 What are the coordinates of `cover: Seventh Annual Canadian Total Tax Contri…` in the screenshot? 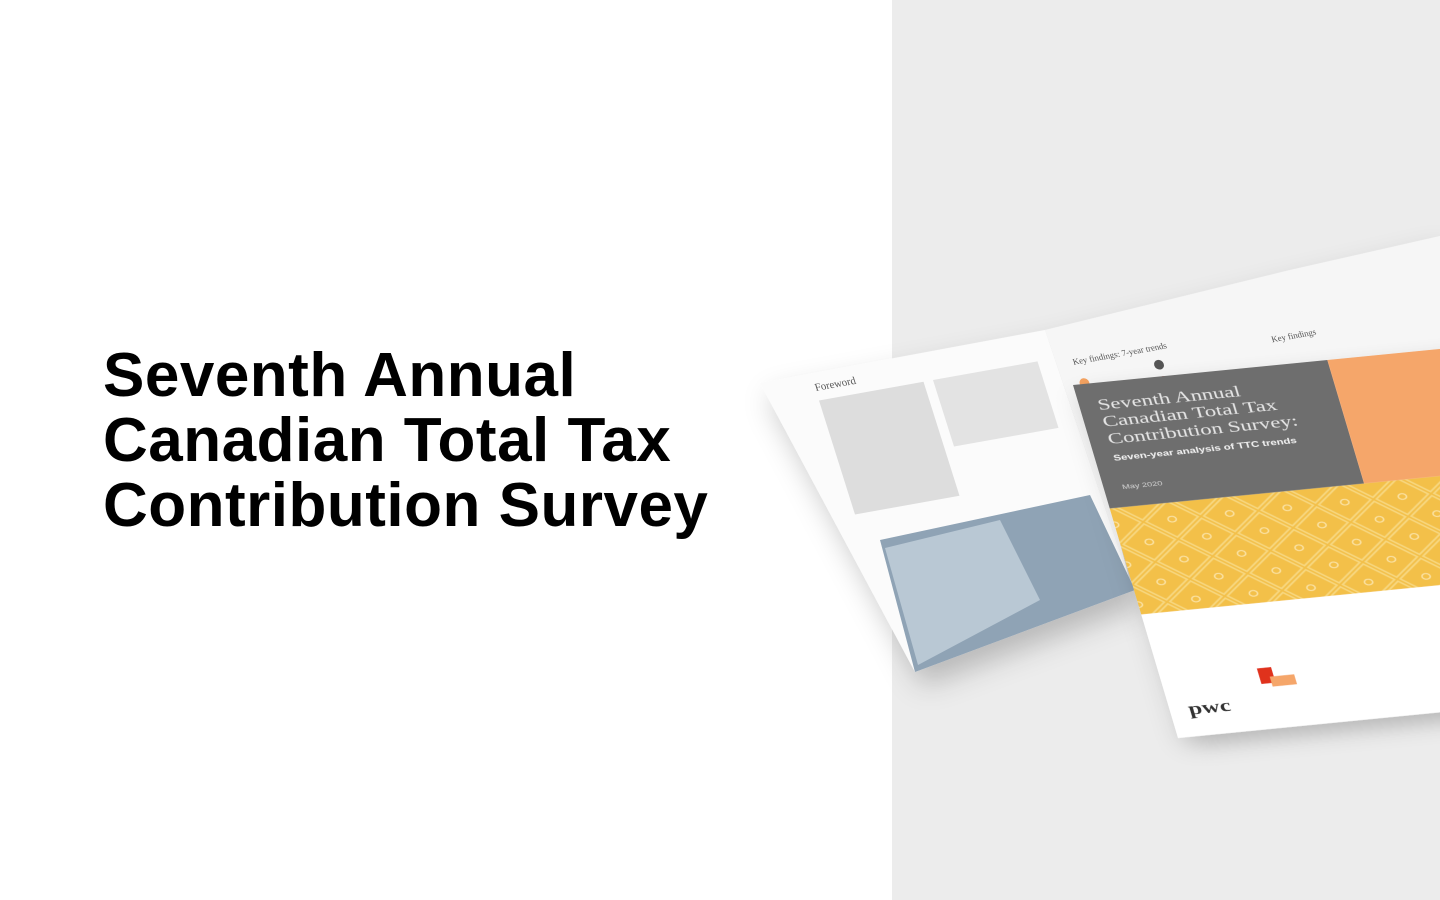 It's located at (1256, 540).